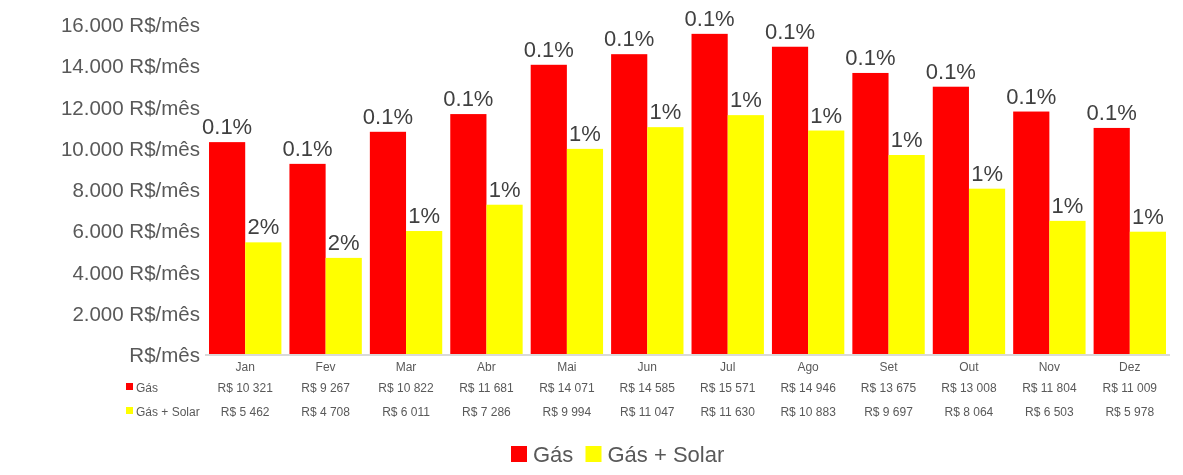 The width and height of the screenshot is (1183, 475). What do you see at coordinates (168, 412) in the screenshot?
I see `legend-label: Gás + Solar` at bounding box center [168, 412].